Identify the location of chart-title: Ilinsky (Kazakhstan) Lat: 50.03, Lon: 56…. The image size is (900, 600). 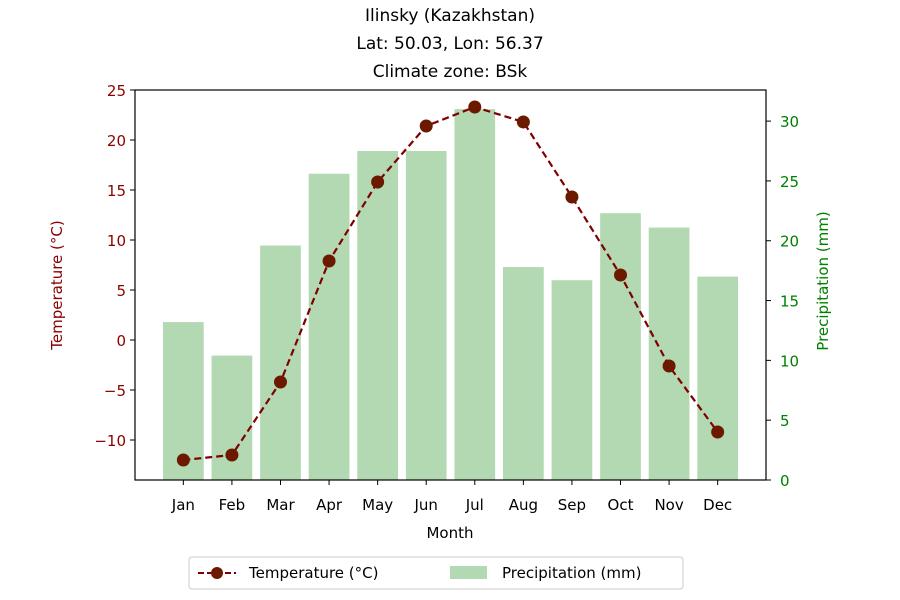
(449, 44).